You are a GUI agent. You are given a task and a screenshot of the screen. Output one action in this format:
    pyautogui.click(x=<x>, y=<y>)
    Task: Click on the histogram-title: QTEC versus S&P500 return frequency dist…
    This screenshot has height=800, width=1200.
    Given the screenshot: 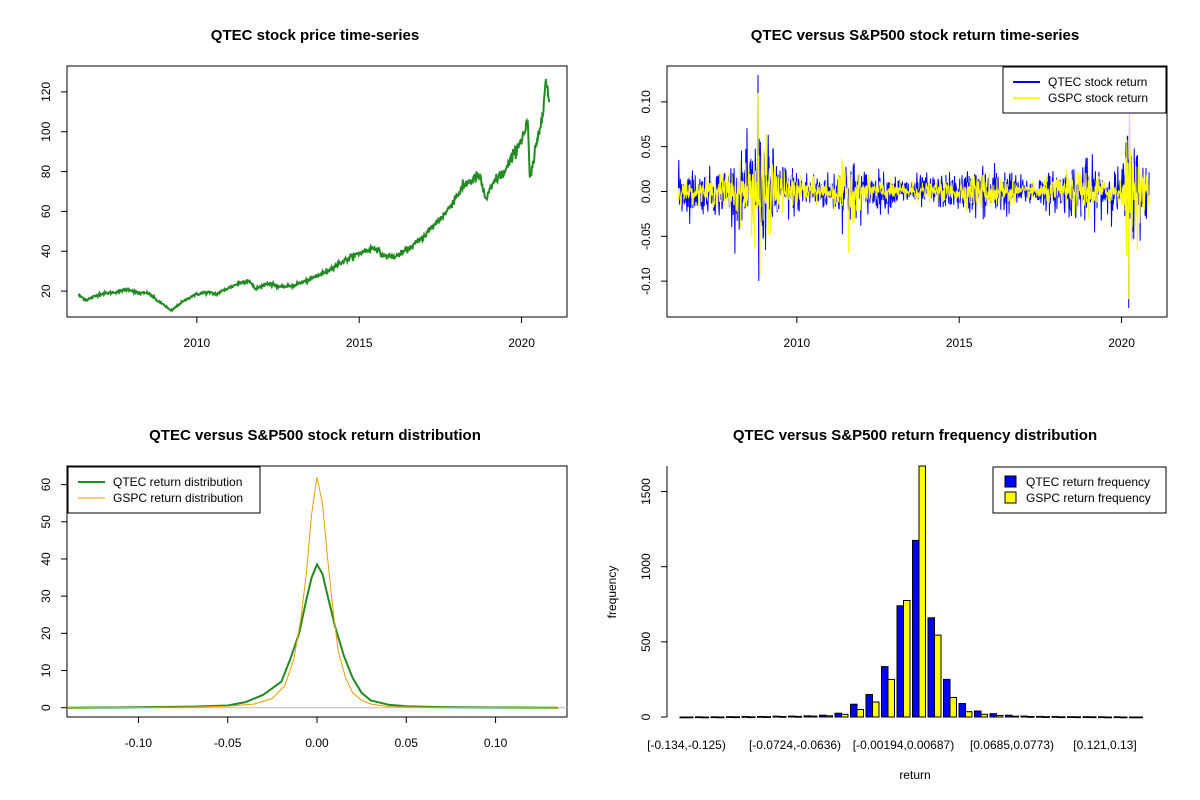 What is the action you would take?
    pyautogui.click(x=915, y=435)
    